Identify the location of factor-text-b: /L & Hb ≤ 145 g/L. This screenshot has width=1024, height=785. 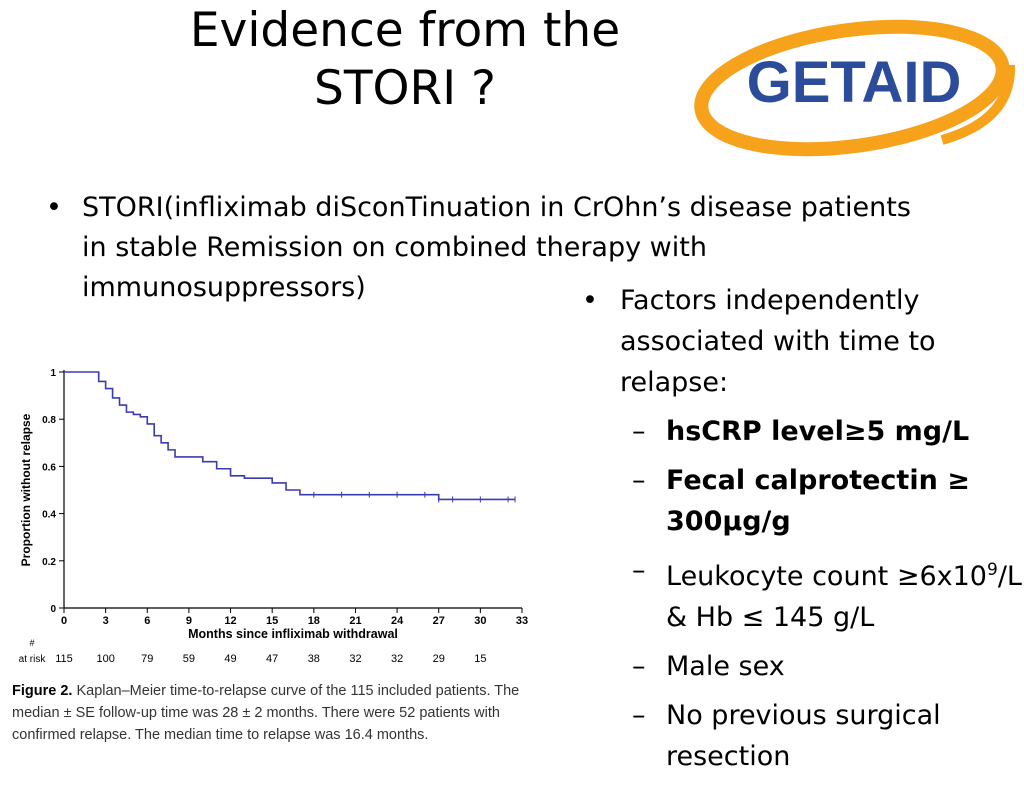
(844, 597).